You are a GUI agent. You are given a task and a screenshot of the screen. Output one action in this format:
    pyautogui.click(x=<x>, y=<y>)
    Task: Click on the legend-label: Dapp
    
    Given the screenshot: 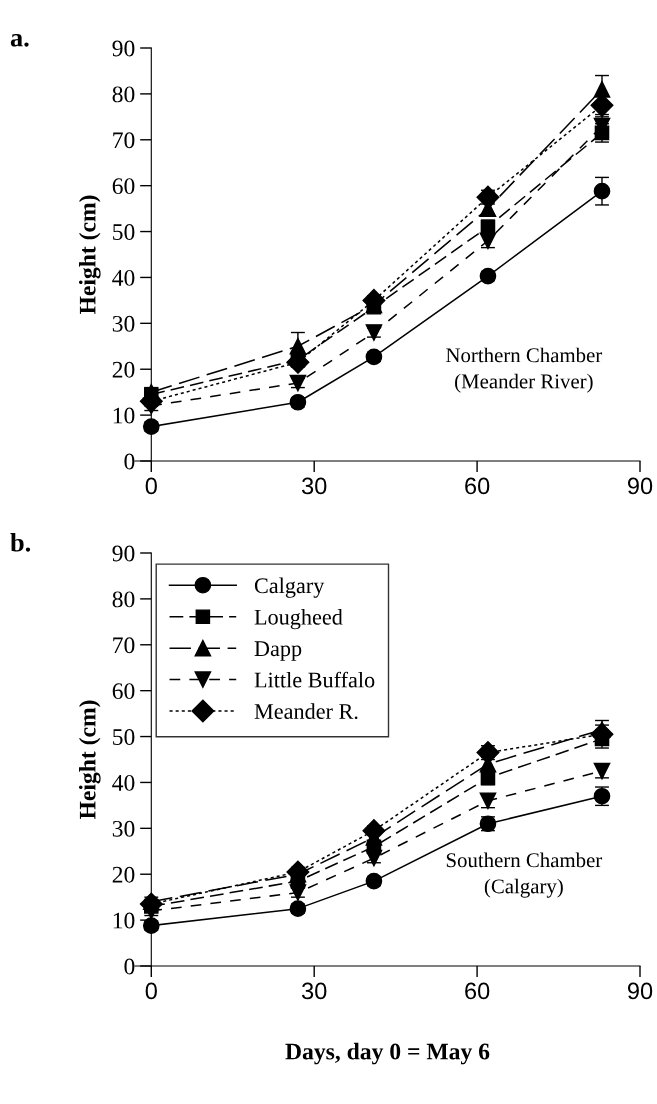 What is the action you would take?
    pyautogui.click(x=278, y=651)
    